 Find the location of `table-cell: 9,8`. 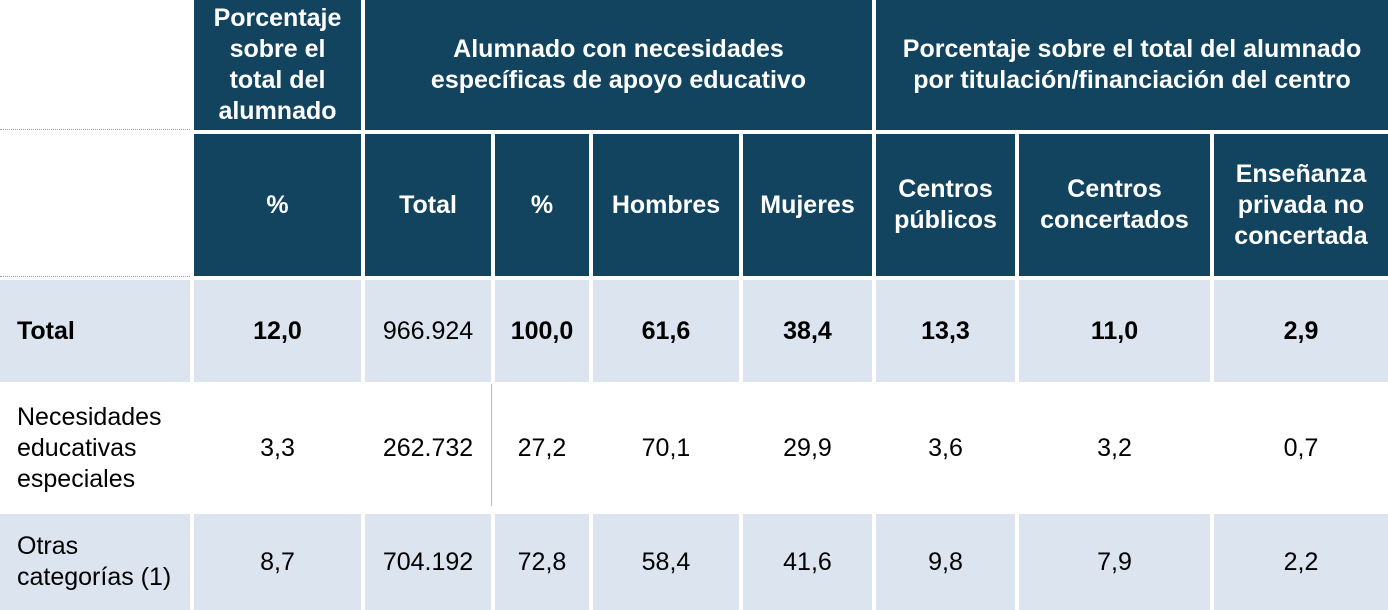

table-cell: 9,8 is located at coordinates (945, 562).